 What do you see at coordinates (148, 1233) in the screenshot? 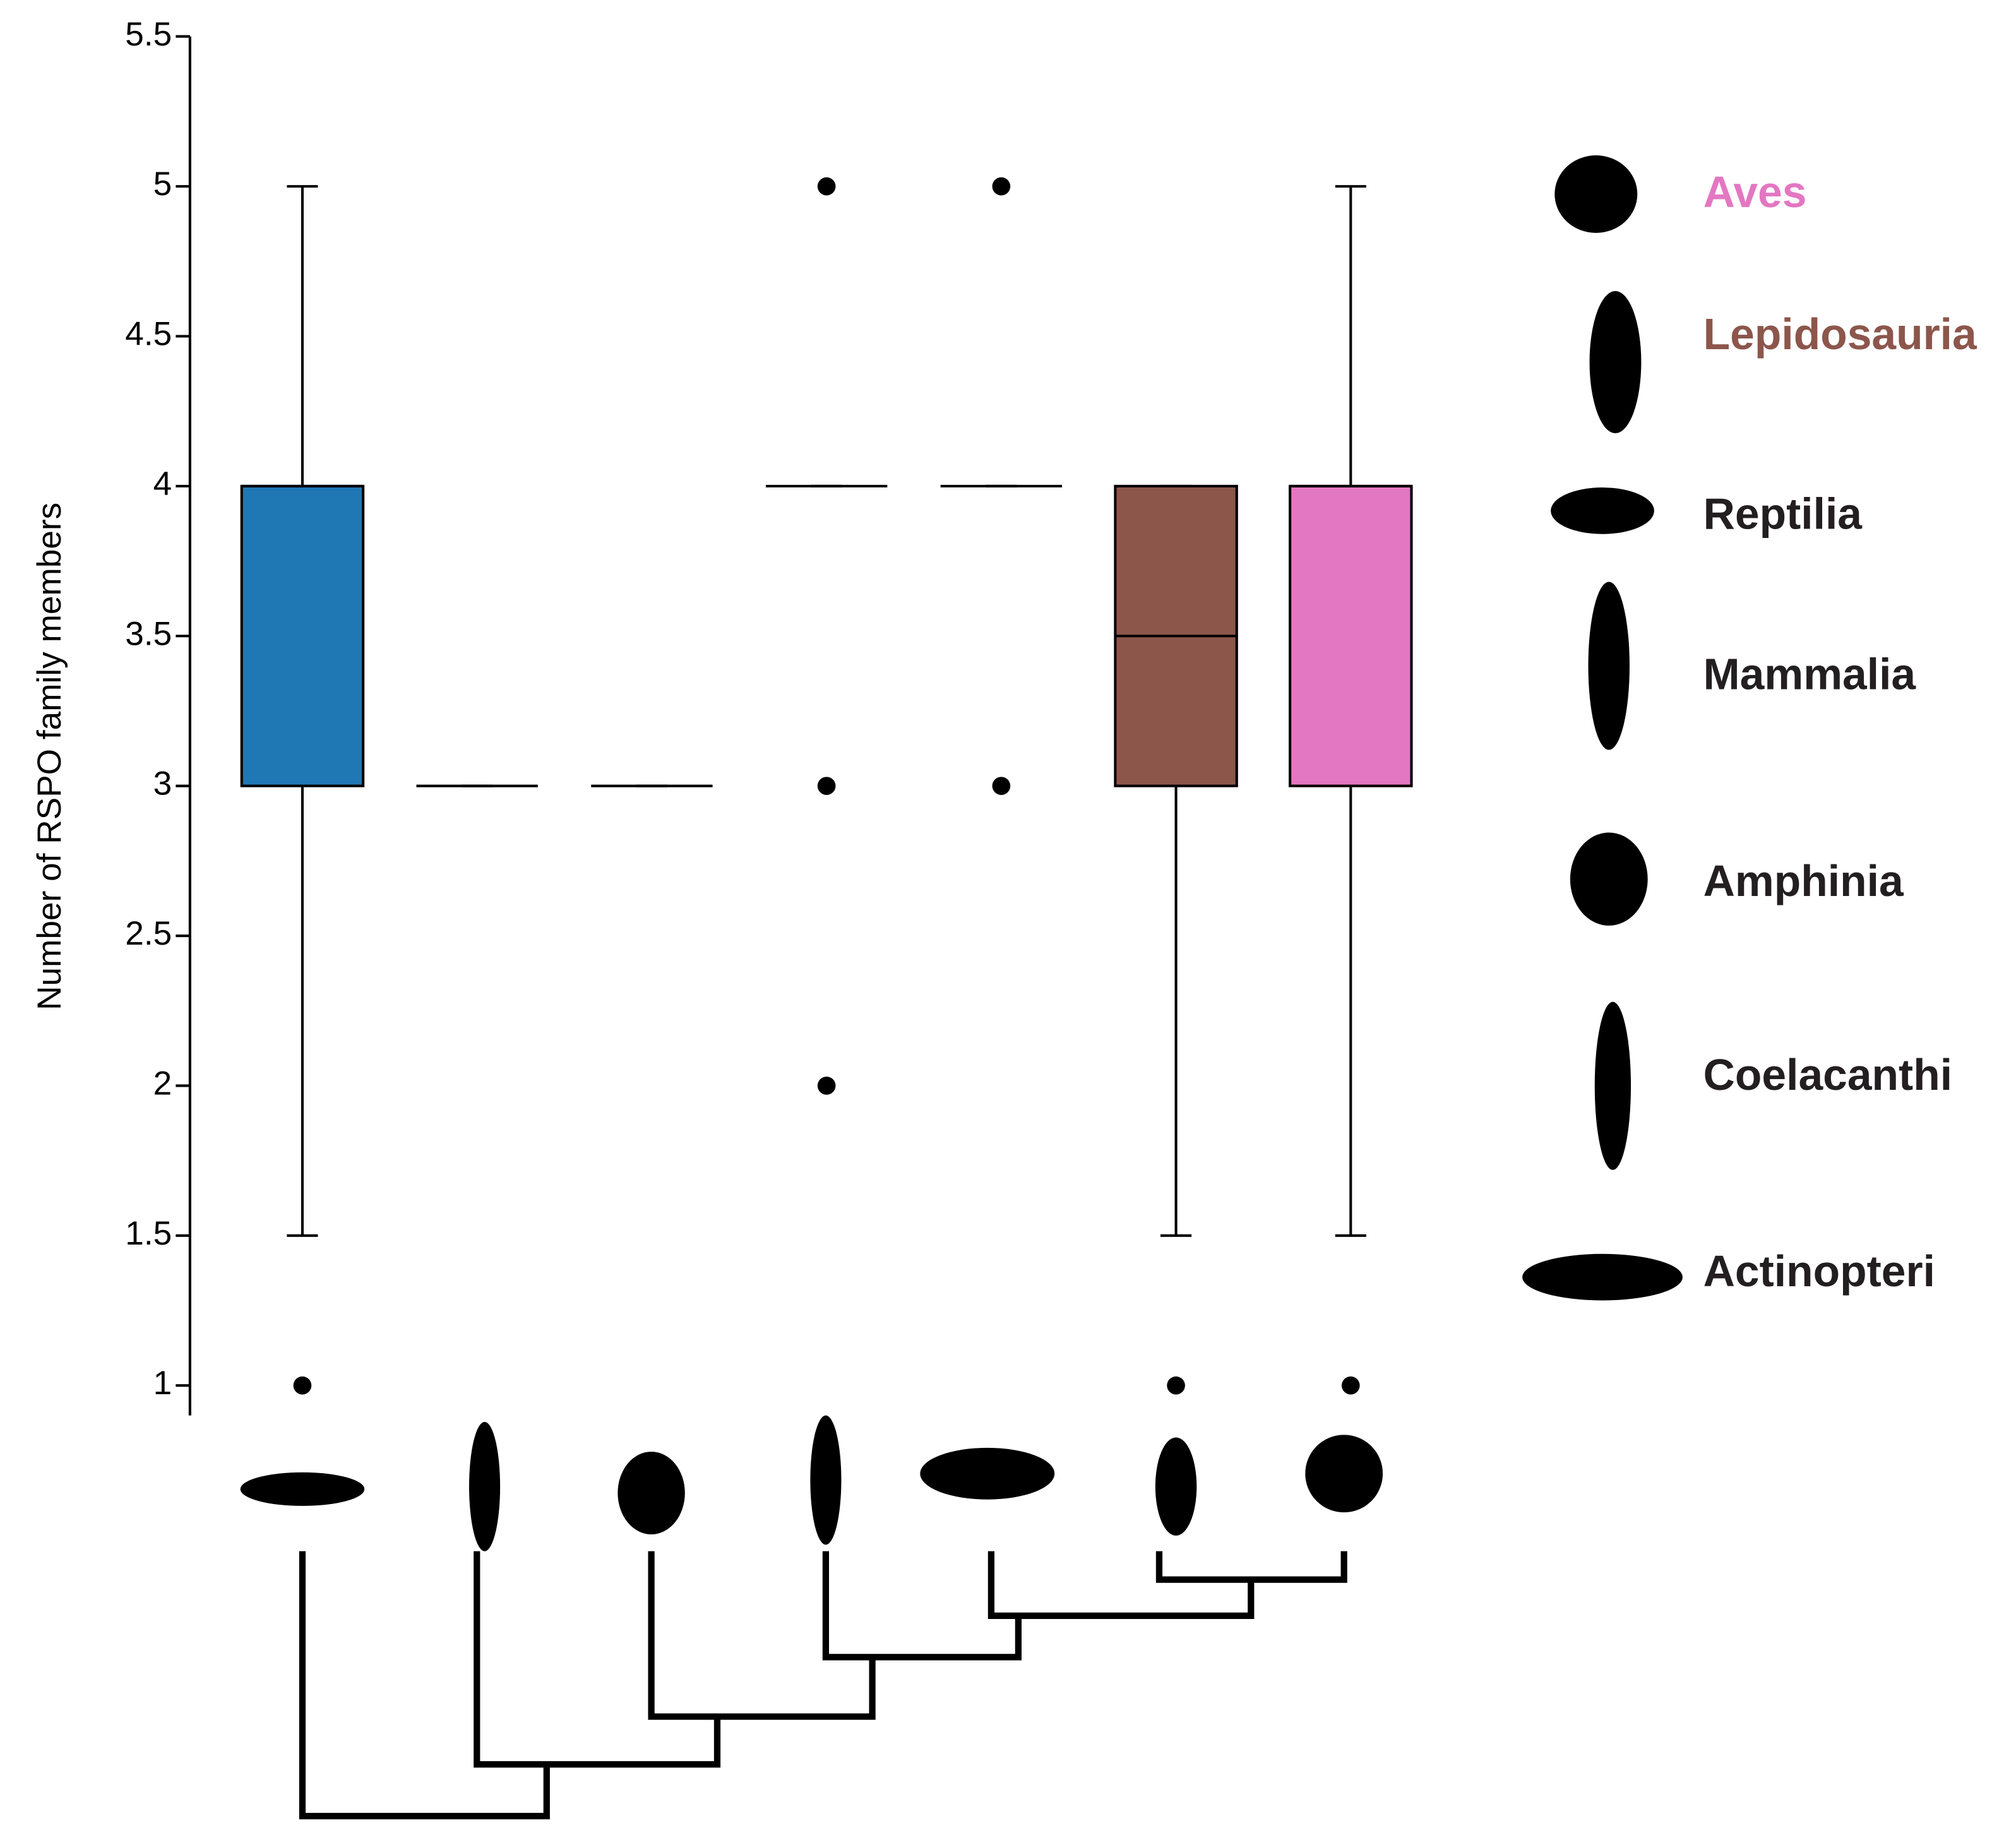
I see `y-tick-label: 1.5` at bounding box center [148, 1233].